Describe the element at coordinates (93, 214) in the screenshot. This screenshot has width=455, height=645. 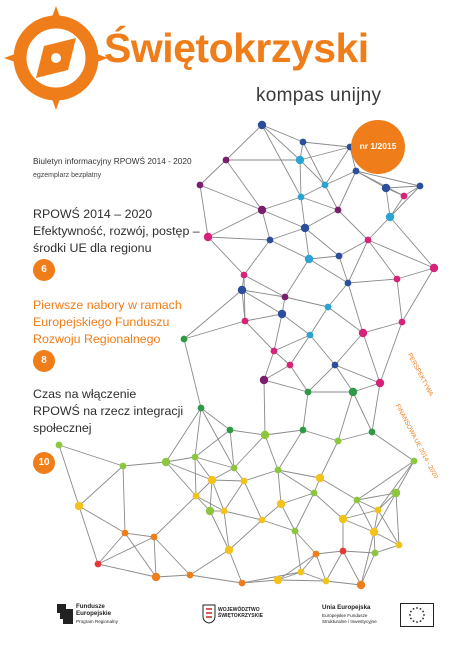
I see `article-1-line-1: RPOWŚ 2014 – 2020` at that location.